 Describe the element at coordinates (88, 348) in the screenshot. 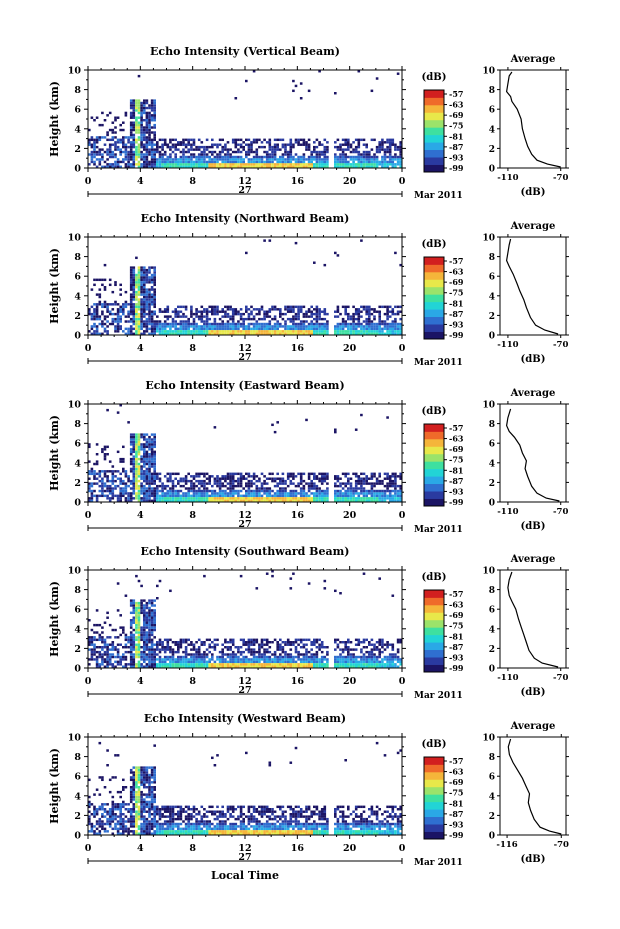

I see `x-tick-label: 0` at that location.